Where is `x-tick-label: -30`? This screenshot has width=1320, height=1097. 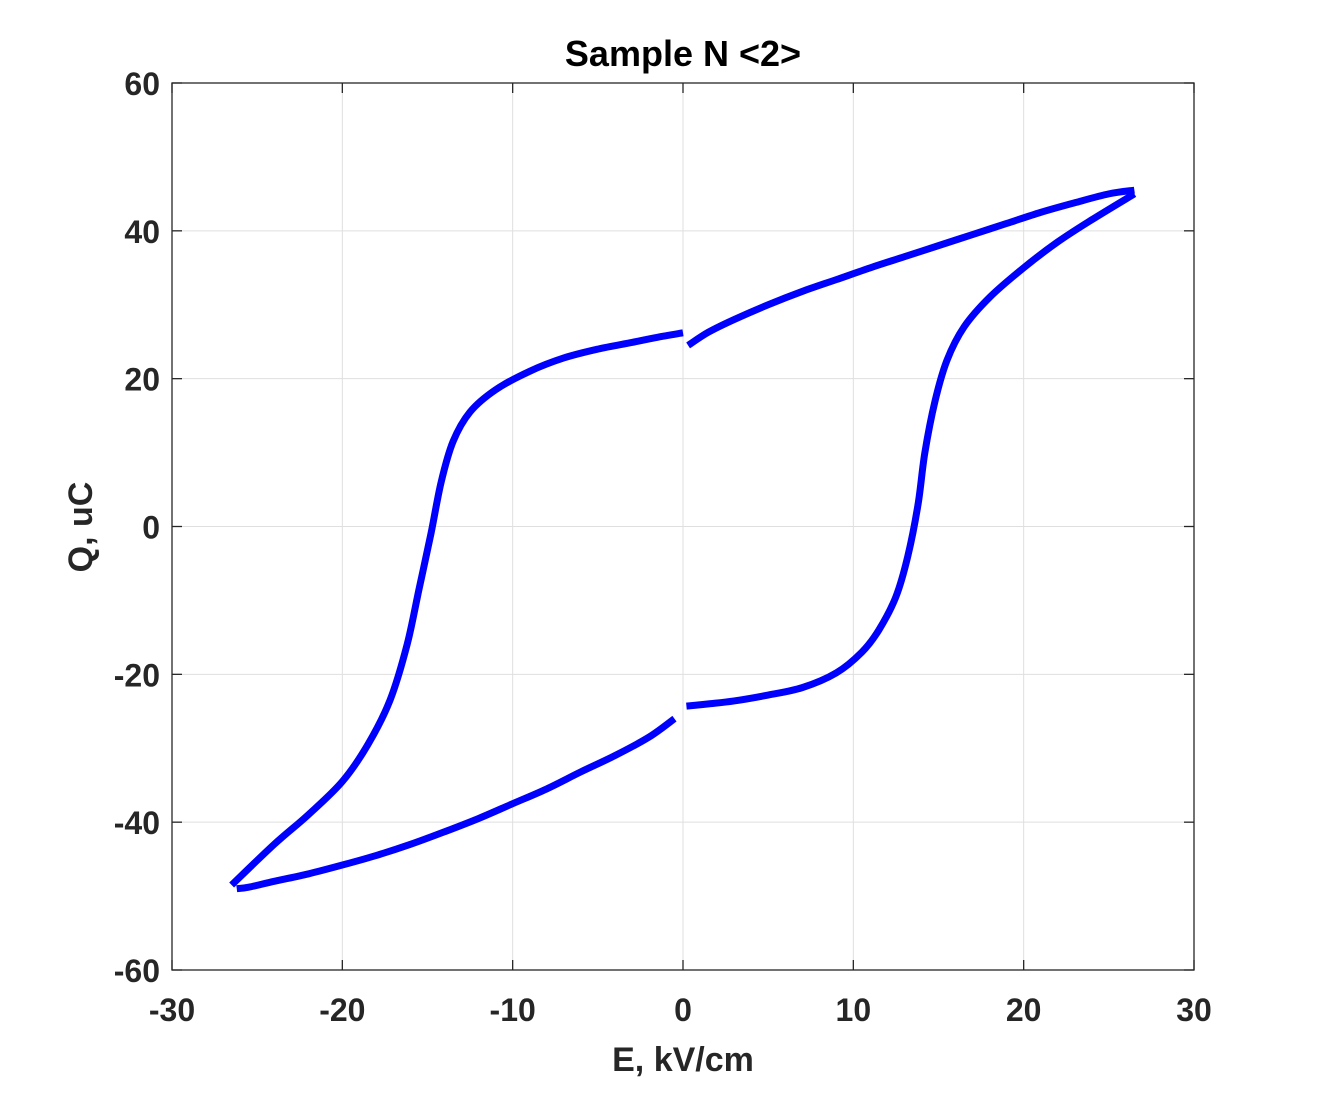
x-tick-label: -30 is located at coordinates (172, 1010).